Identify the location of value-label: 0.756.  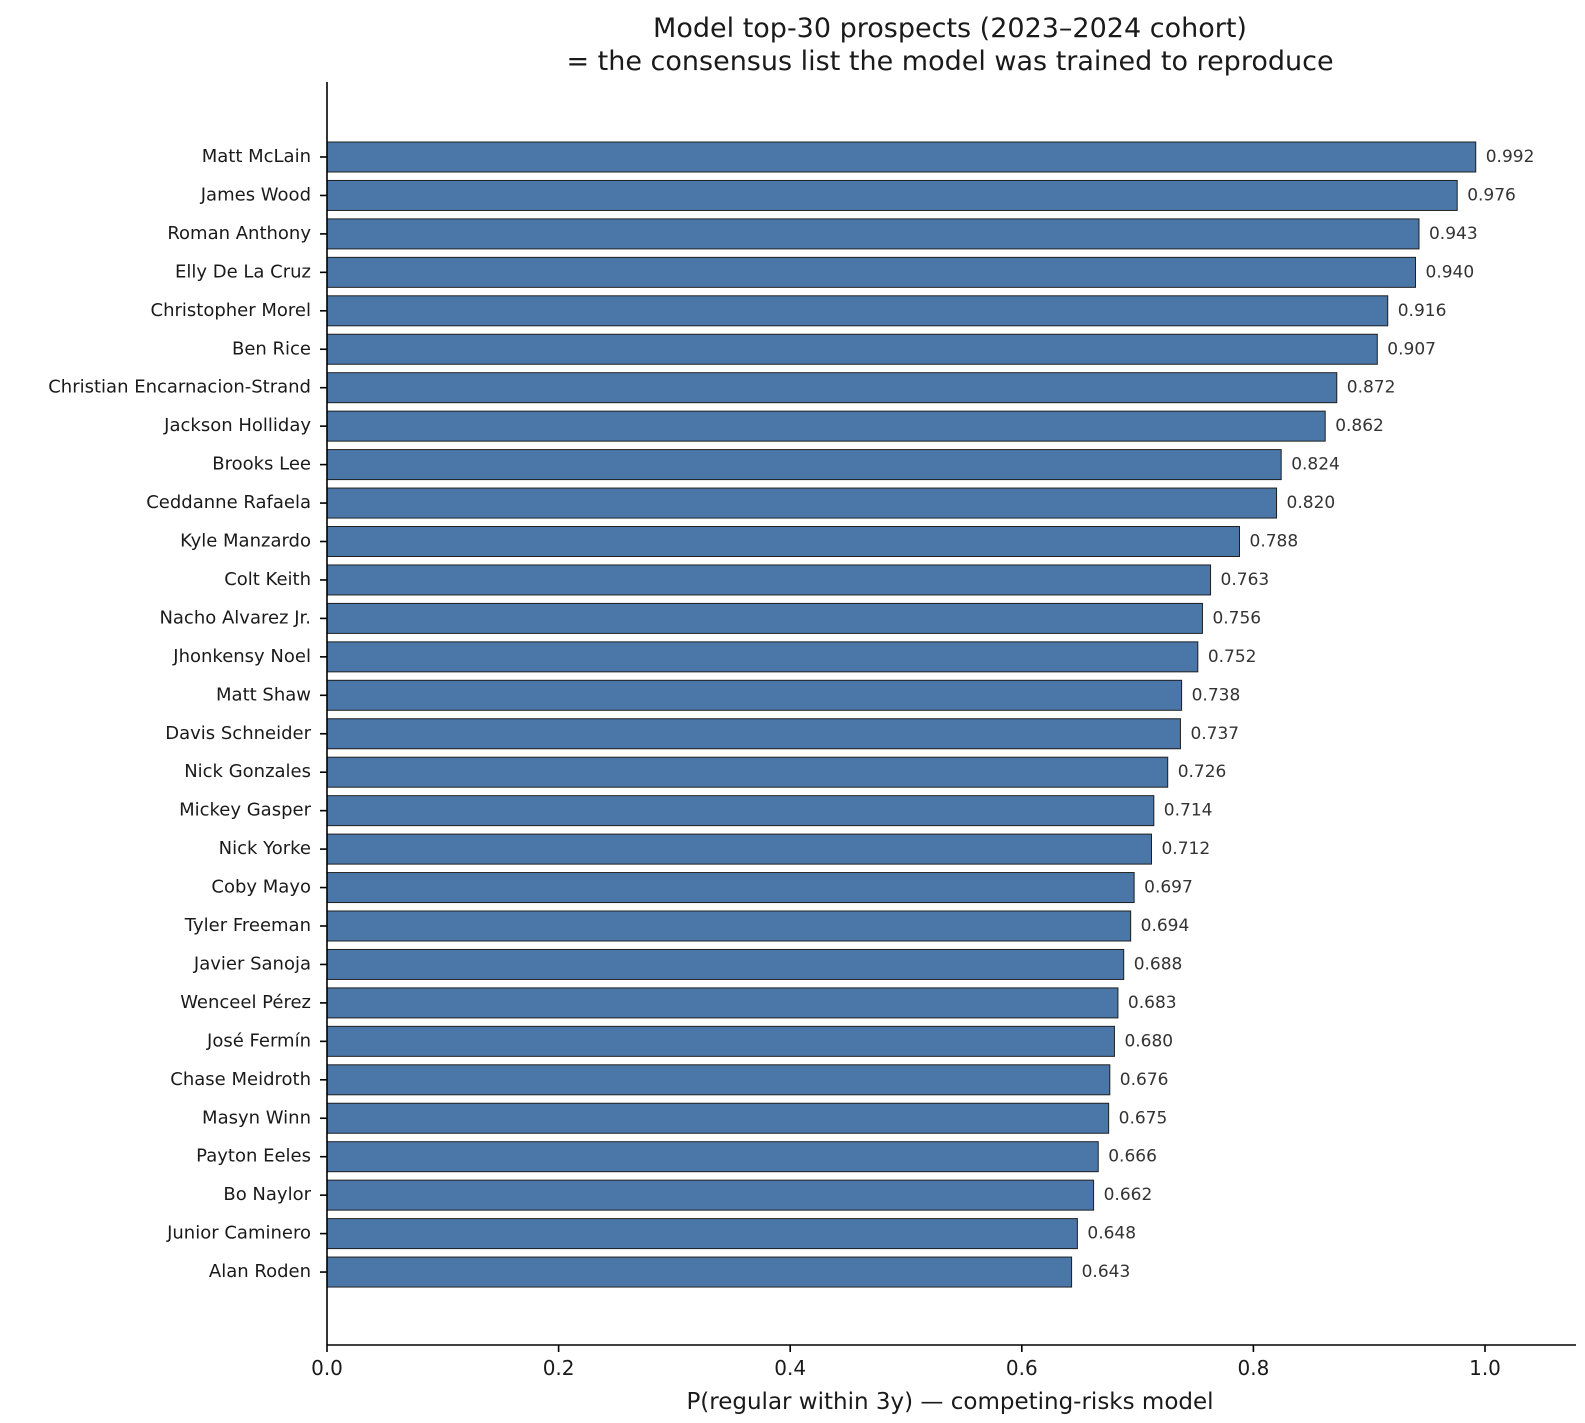
(1236, 618).